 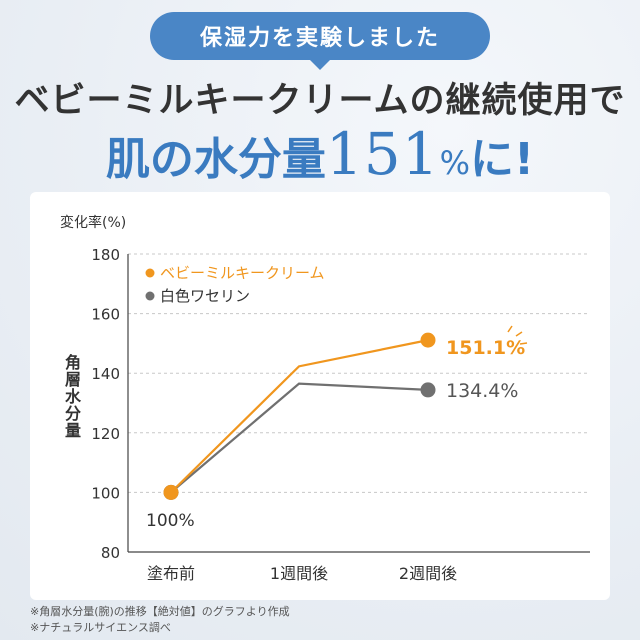 I want to click on y-unit-label: 変化率(%), so click(x=93, y=223).